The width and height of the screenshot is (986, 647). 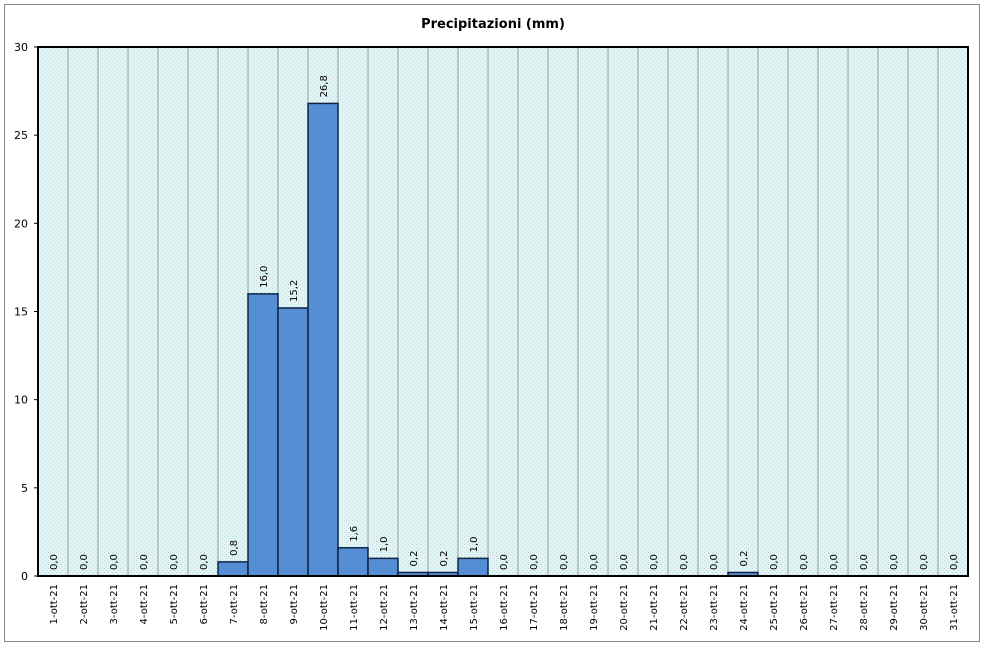 I want to click on x-tick-label: 10-ott-21, so click(x=324, y=607).